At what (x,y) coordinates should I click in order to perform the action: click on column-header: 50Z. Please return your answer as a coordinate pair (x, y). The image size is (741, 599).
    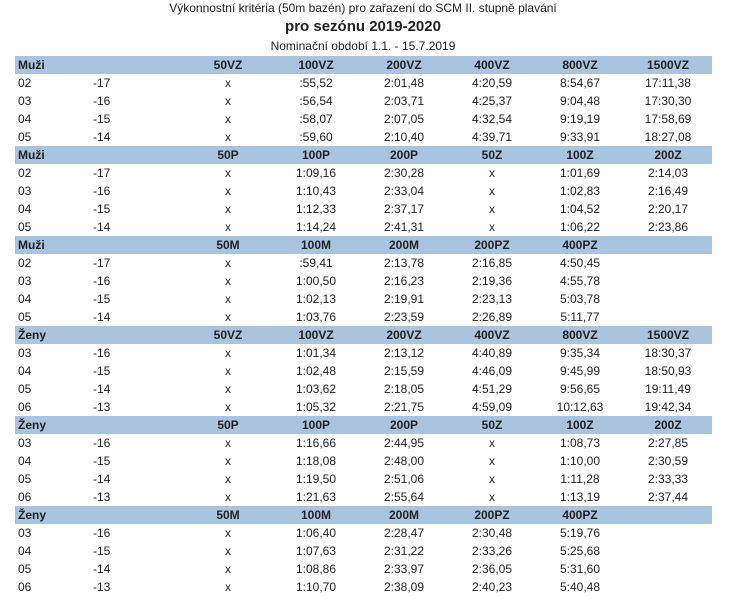
    Looking at the image, I should click on (492, 425).